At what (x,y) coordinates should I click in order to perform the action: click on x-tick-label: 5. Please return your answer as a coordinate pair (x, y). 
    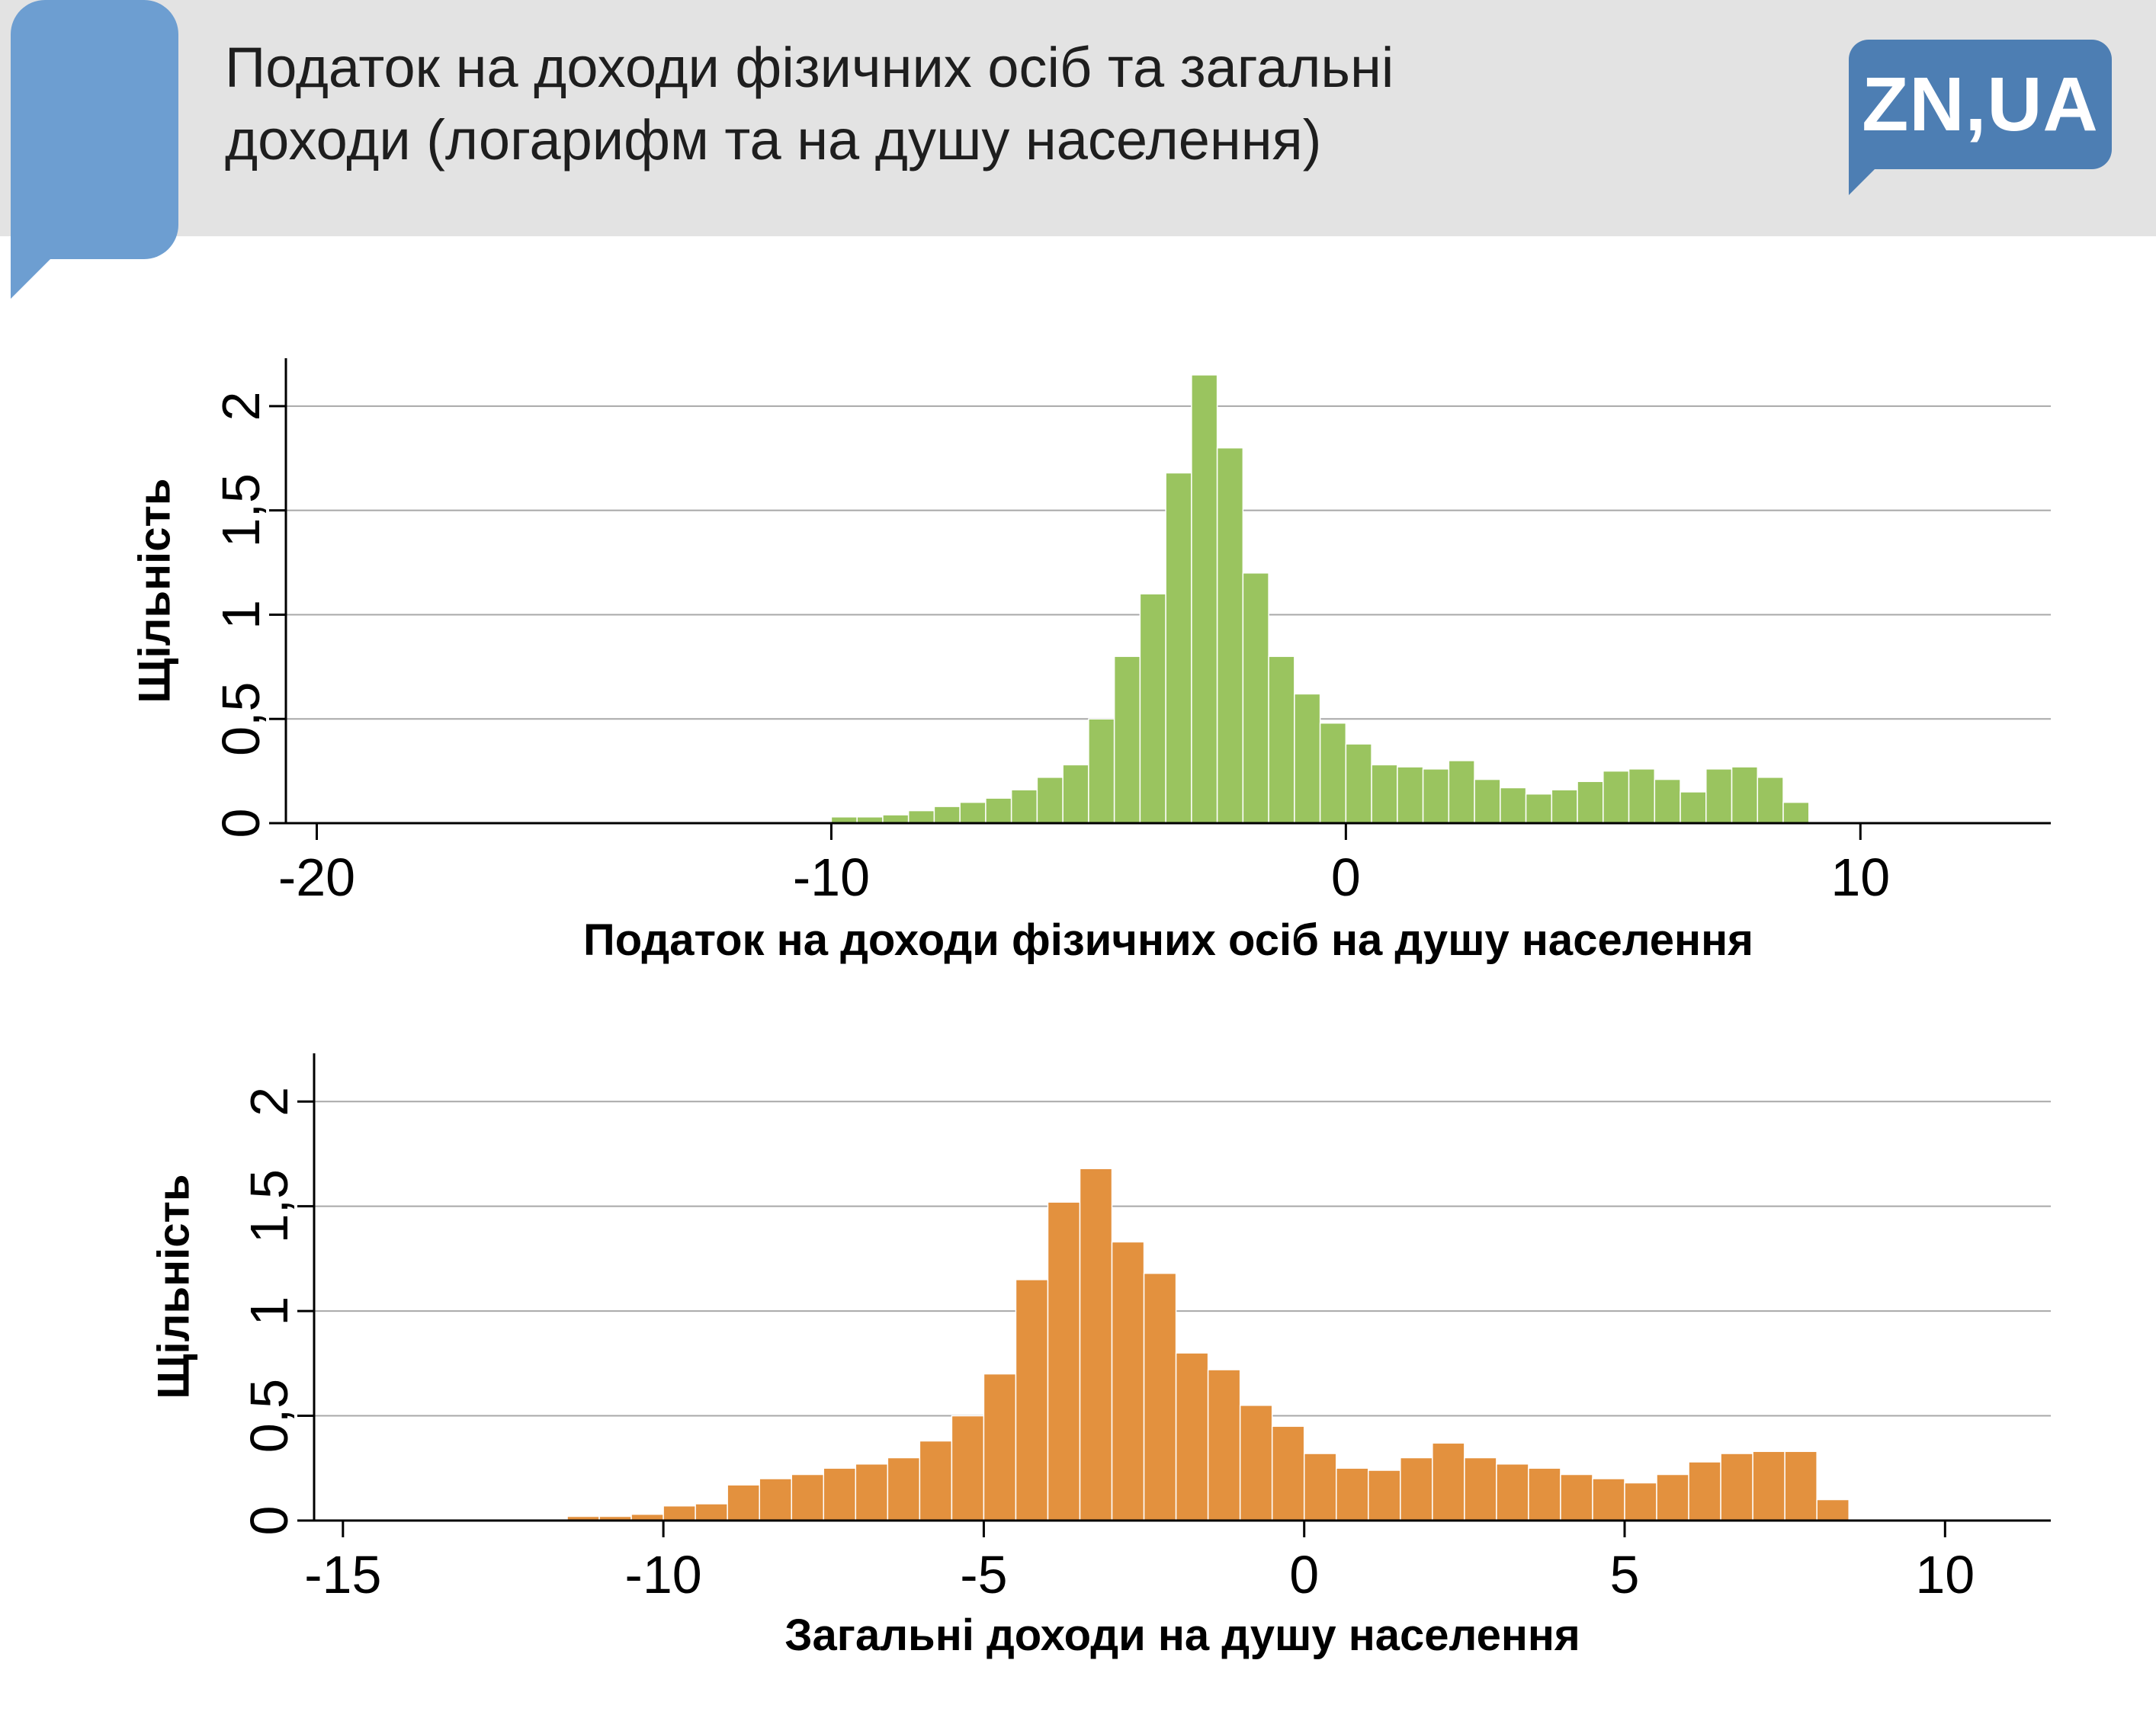
    Looking at the image, I should click on (1625, 1574).